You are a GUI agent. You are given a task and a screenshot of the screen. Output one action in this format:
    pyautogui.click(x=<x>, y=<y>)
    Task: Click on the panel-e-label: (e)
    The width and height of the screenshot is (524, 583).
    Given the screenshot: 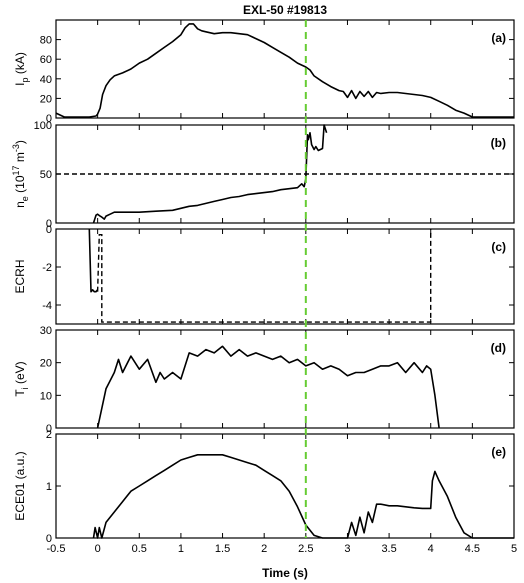 What is the action you would take?
    pyautogui.click(x=498, y=452)
    